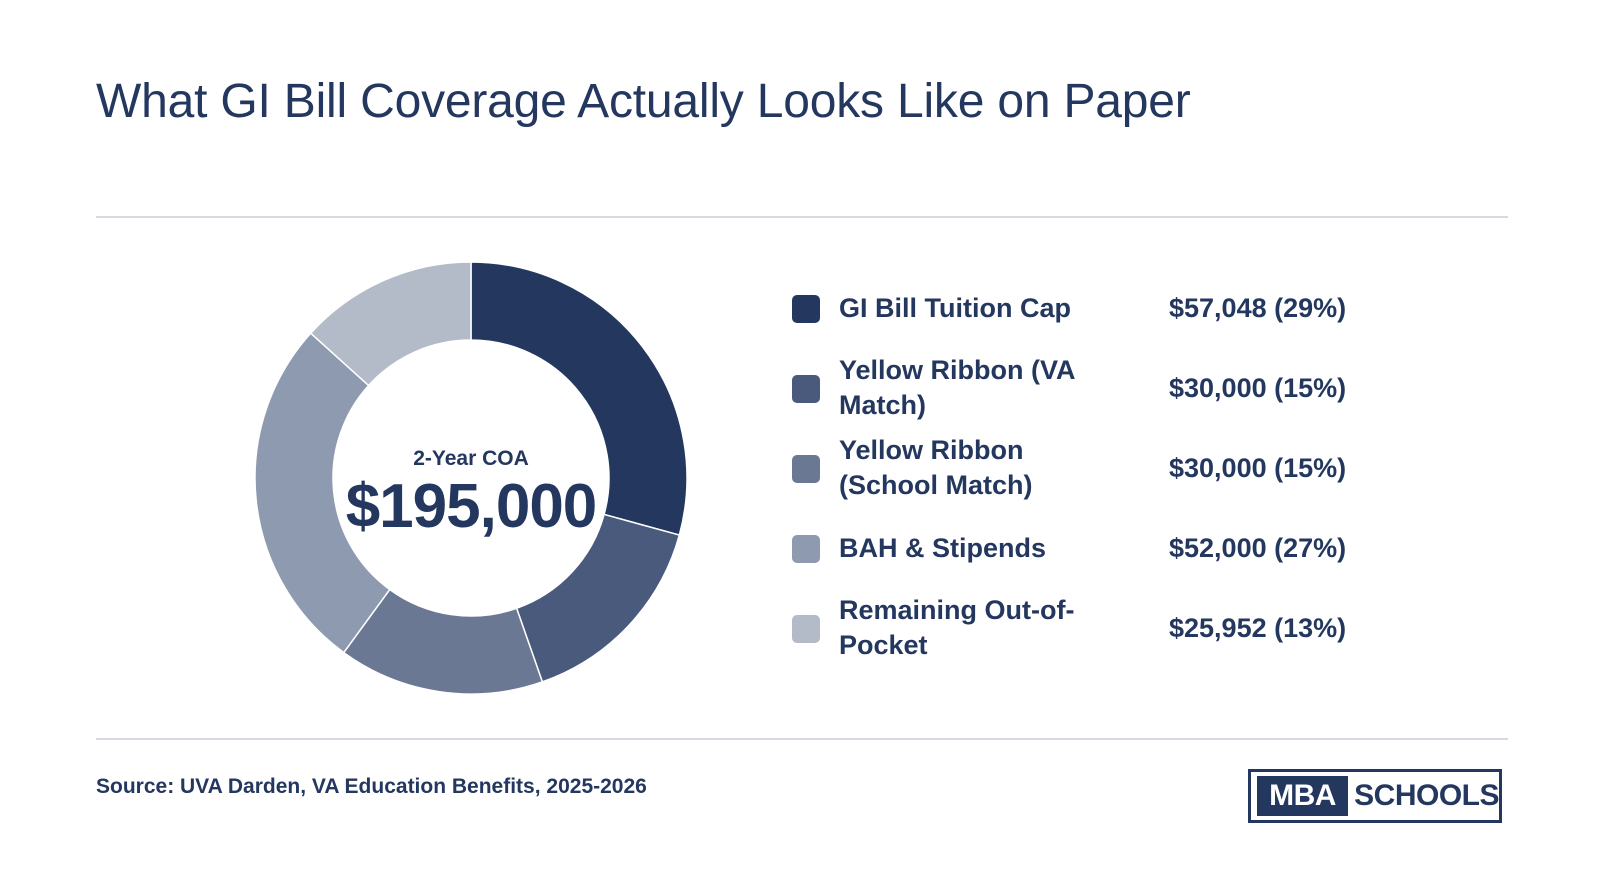 The image size is (1600, 896). What do you see at coordinates (471, 506) in the screenshot?
I see `donut-center-value: $195,000` at bounding box center [471, 506].